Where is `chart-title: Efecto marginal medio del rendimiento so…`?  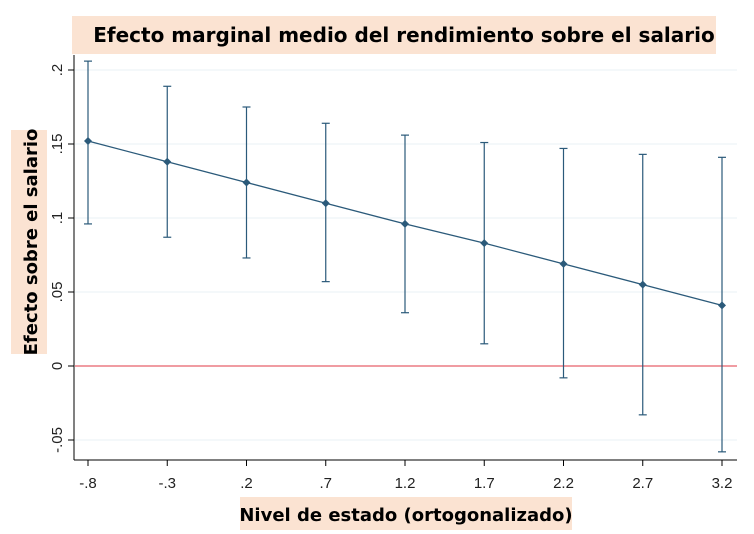 chart-title: Efecto marginal medio del rendimiento so… is located at coordinates (404, 35).